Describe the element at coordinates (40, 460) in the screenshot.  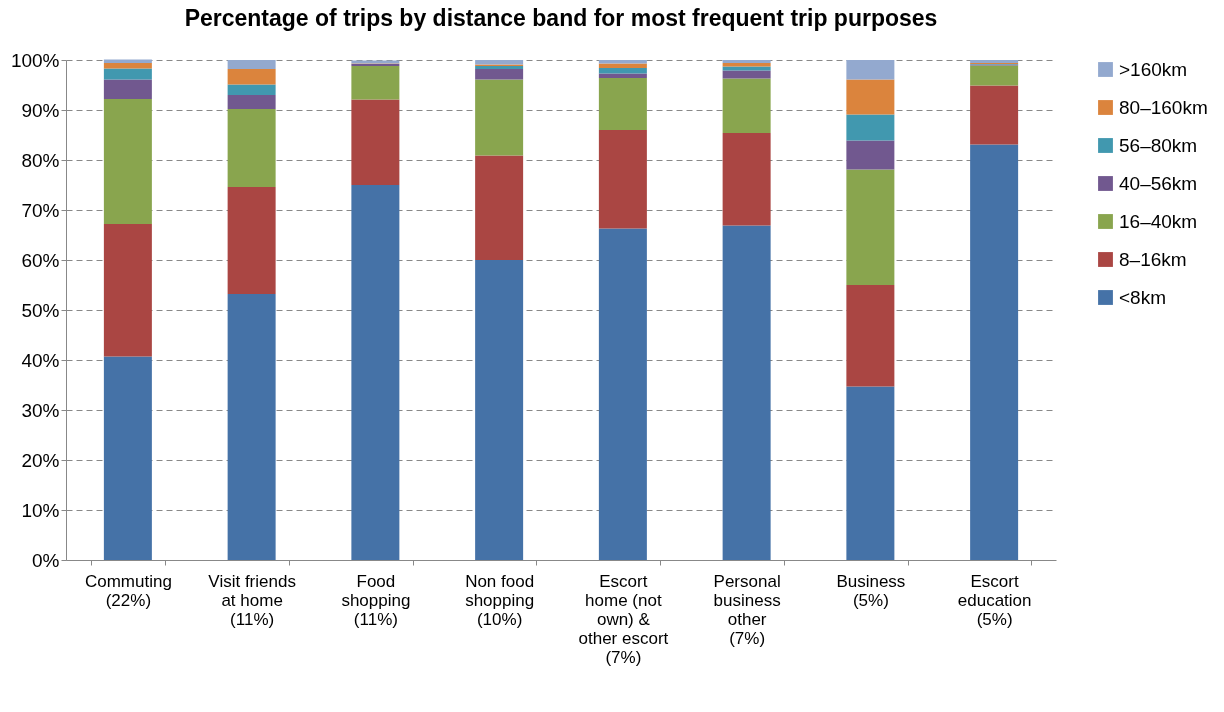
I see `y-tick-label: 20%` at that location.